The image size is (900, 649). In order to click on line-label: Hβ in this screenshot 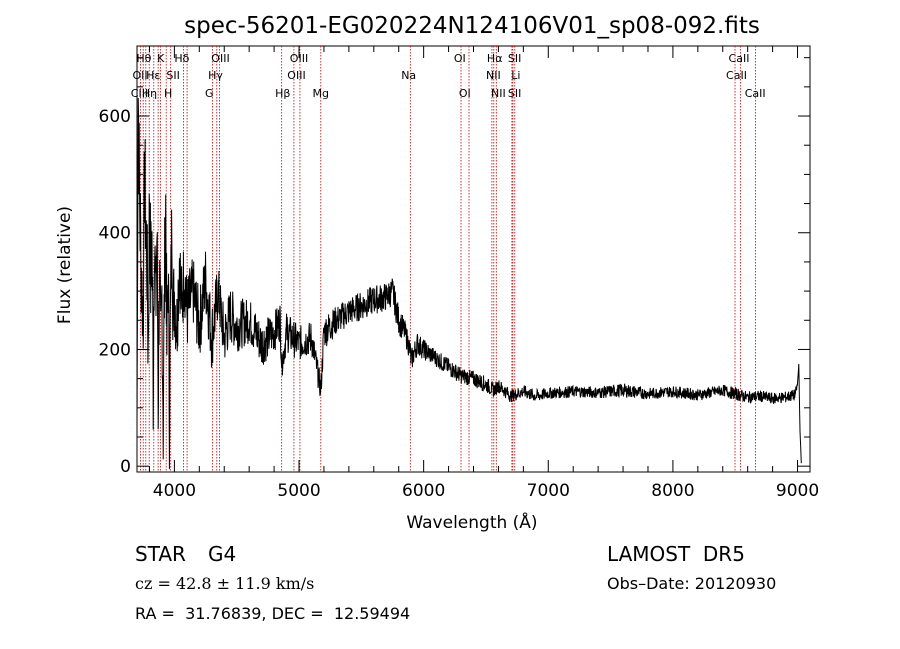, I will do `click(282, 93)`.